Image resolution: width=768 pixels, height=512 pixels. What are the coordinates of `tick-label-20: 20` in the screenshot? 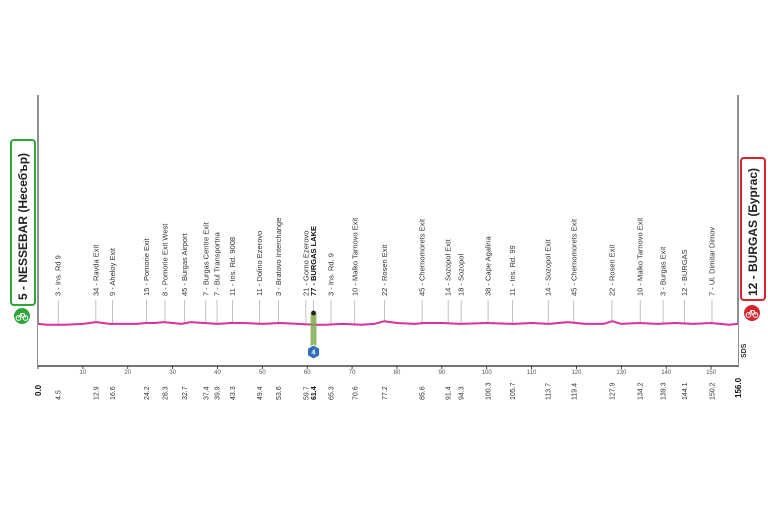 It's located at (127, 373).